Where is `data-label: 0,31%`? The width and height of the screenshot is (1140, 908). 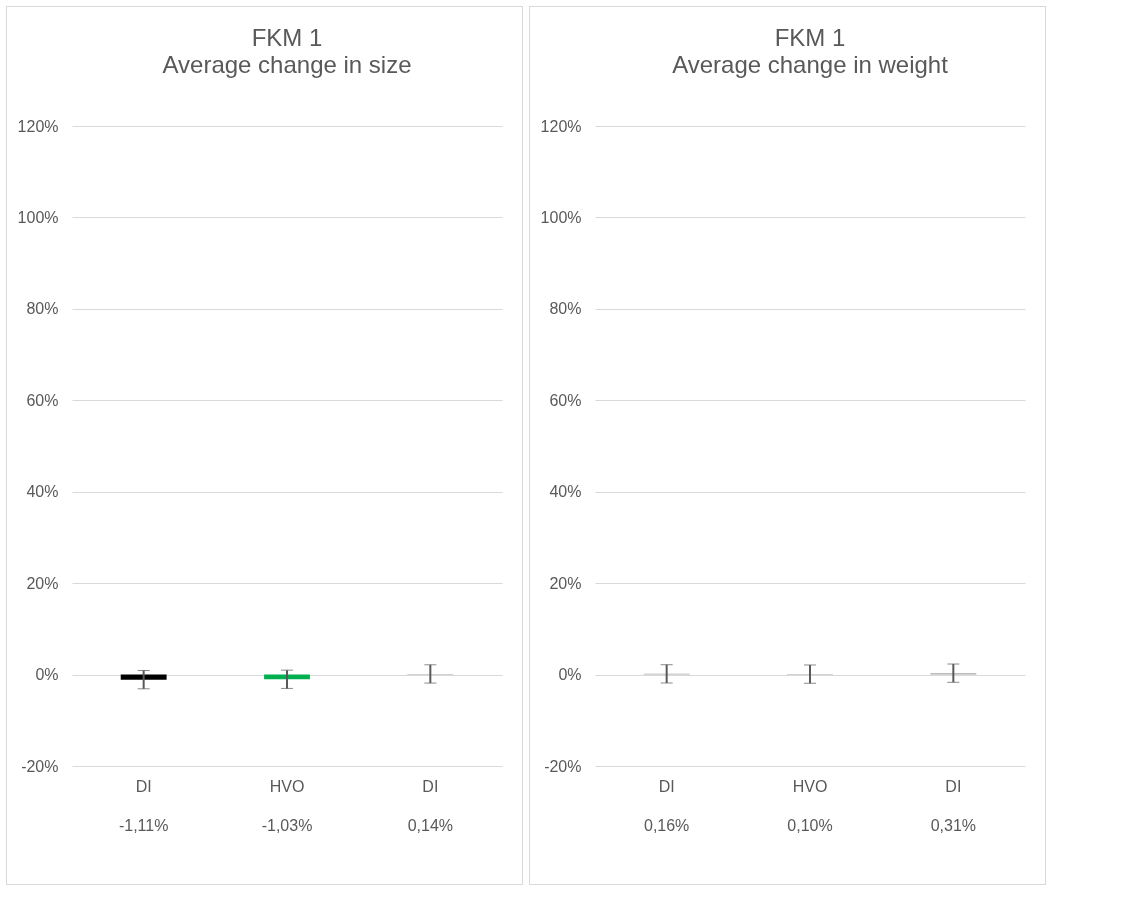 data-label: 0,31% is located at coordinates (953, 825).